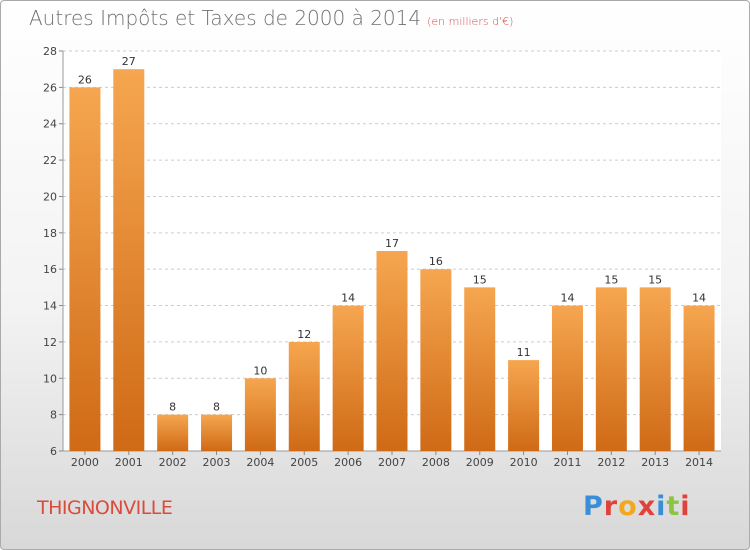 The height and width of the screenshot is (550, 750). What do you see at coordinates (50, 306) in the screenshot?
I see `y-tick-label: 14` at bounding box center [50, 306].